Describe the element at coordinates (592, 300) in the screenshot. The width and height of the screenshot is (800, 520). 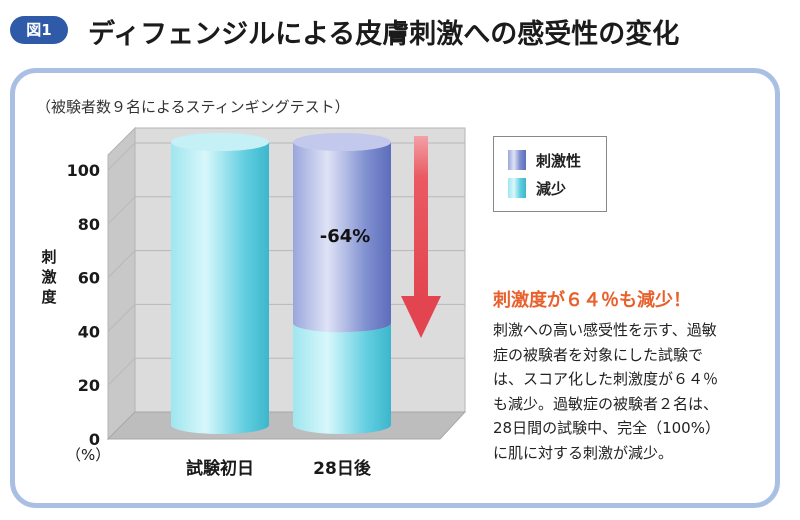
I see `headline: 刺激度が６４％も減少！` at that location.